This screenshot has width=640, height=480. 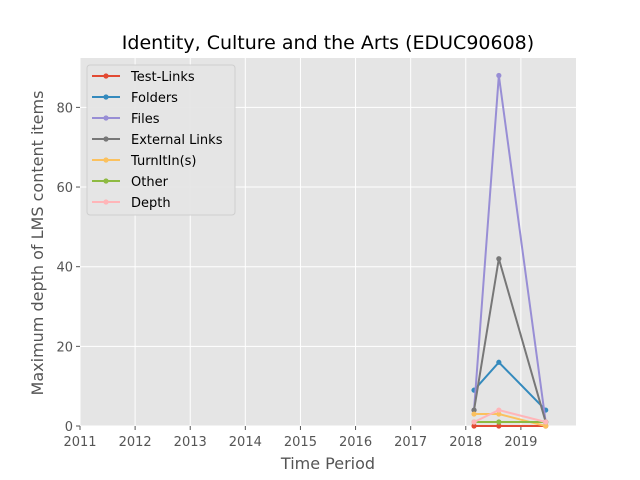 I want to click on y-tick-label: 60, so click(x=64, y=188).